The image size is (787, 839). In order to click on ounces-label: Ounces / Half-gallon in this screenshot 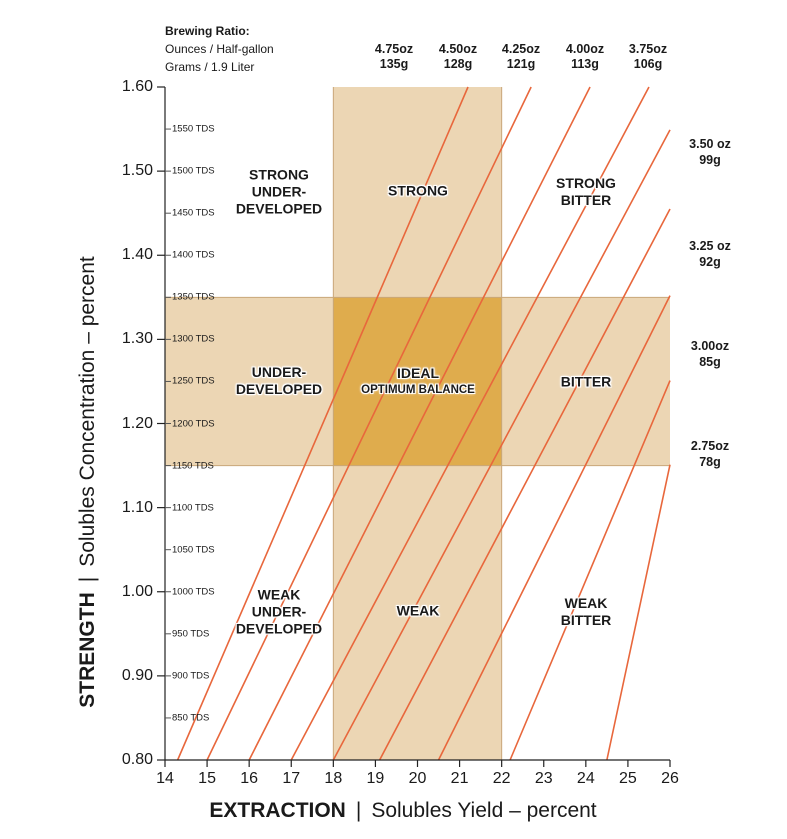, I will do `click(219, 49)`.